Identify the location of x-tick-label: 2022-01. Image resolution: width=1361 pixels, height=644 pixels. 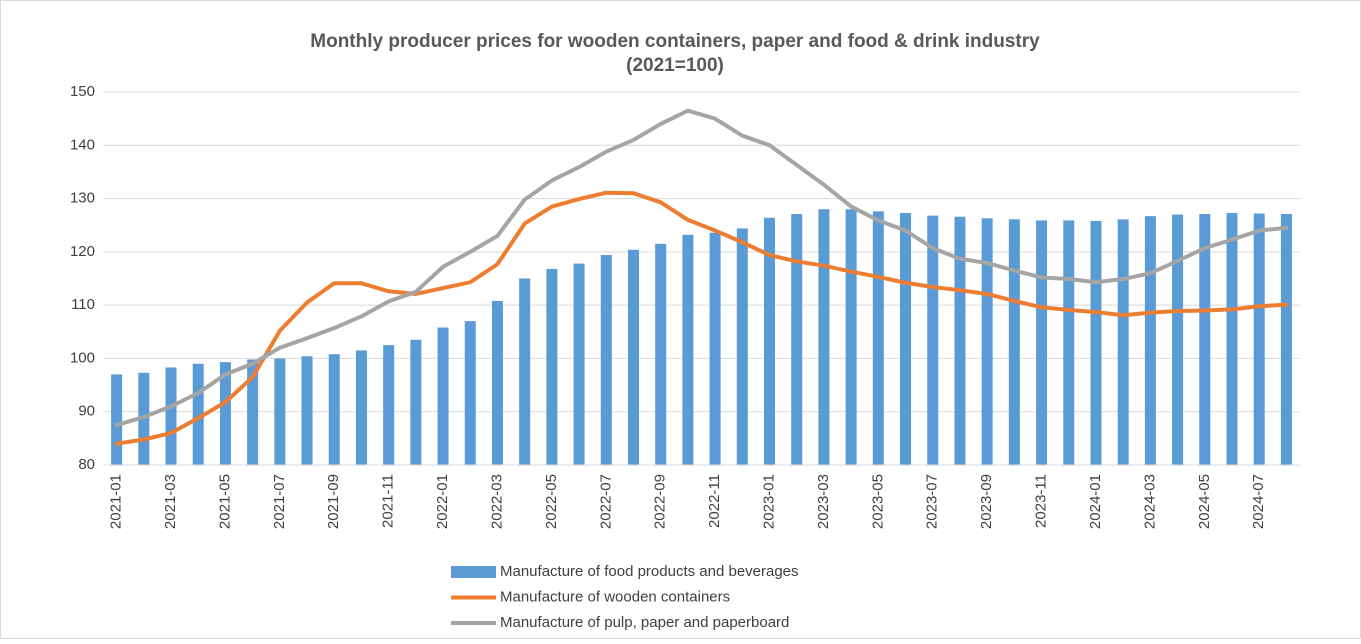
(442, 501).